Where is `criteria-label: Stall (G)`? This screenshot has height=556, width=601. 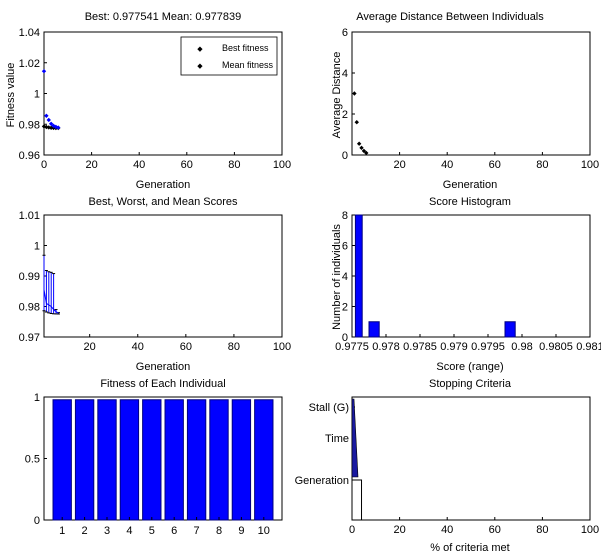 criteria-label: Stall (G) is located at coordinates (329, 408).